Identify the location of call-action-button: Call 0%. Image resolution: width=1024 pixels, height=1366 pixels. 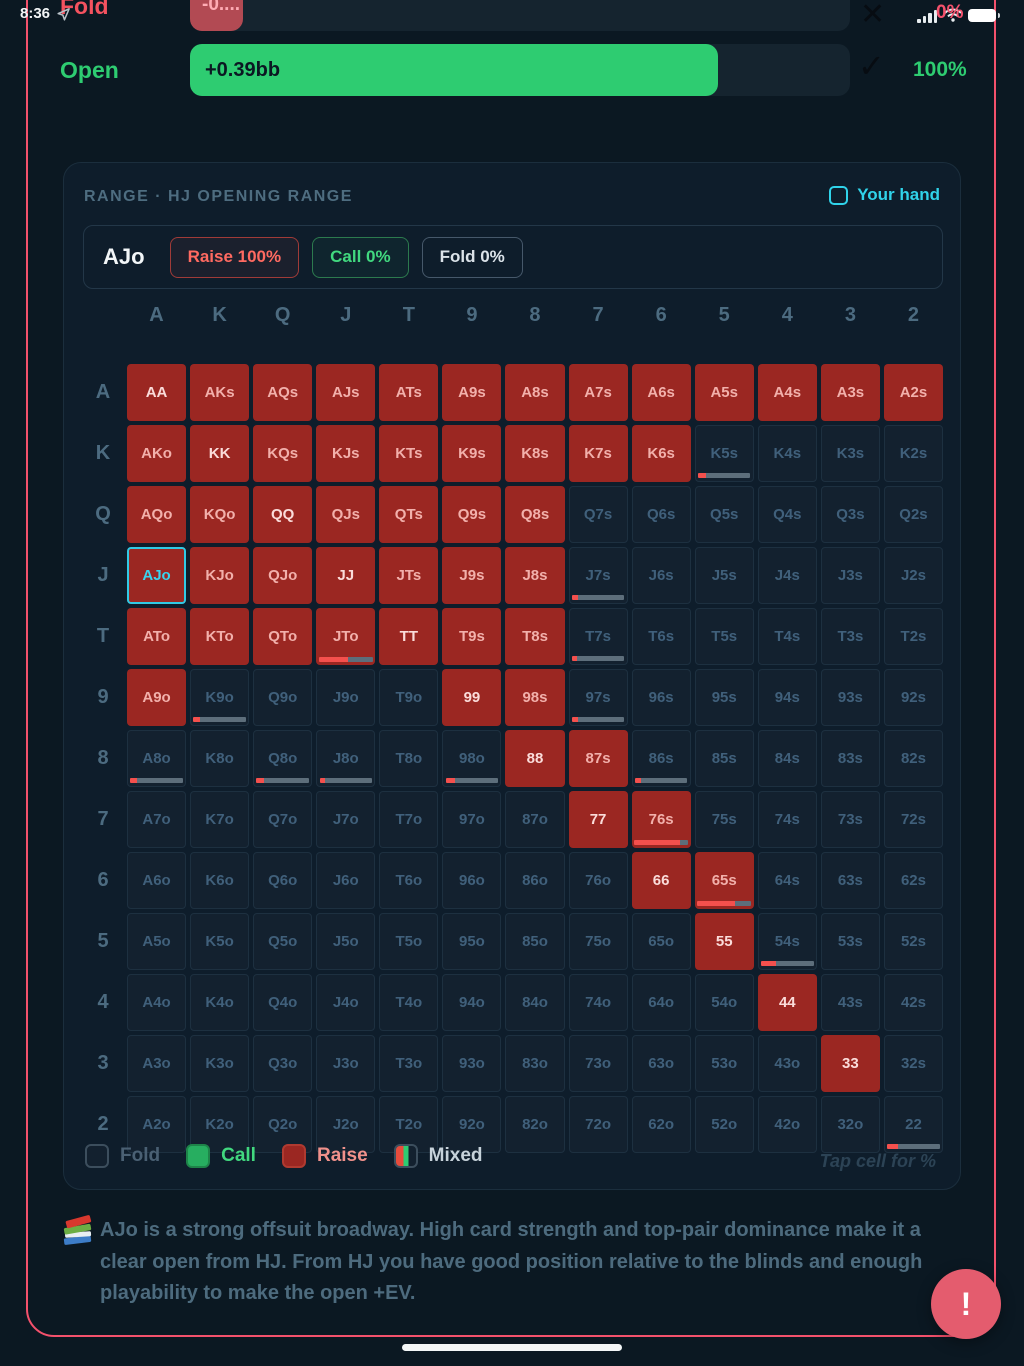
(360, 257).